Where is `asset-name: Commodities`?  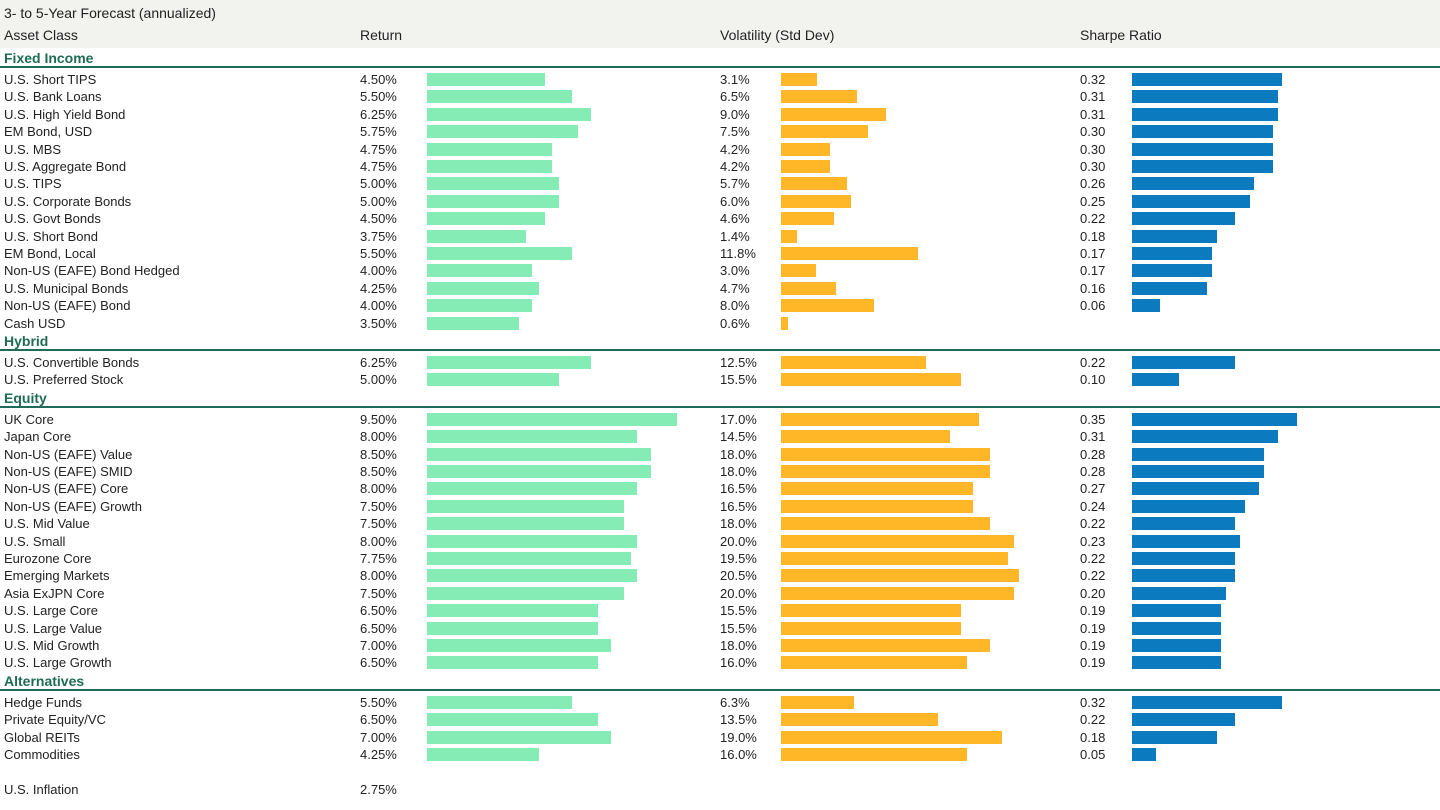 asset-name: Commodities is located at coordinates (42, 754).